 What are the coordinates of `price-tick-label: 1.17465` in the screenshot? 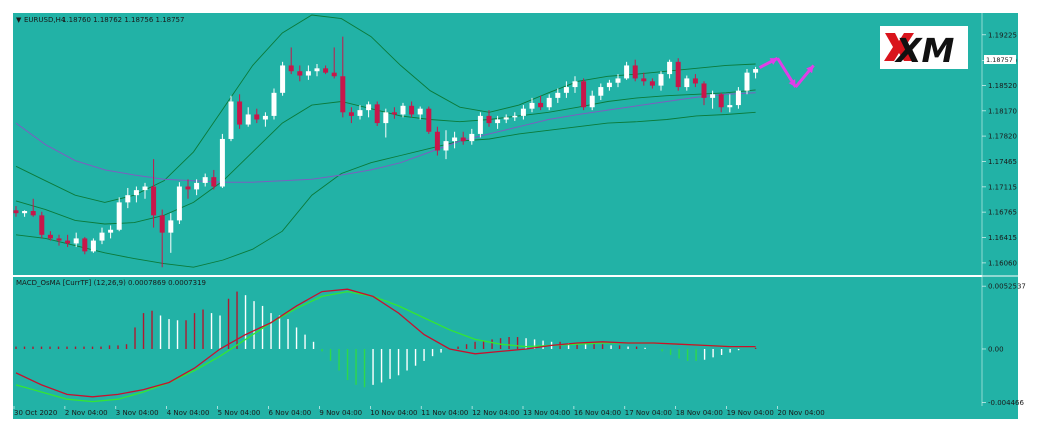 It's located at (1002, 162).